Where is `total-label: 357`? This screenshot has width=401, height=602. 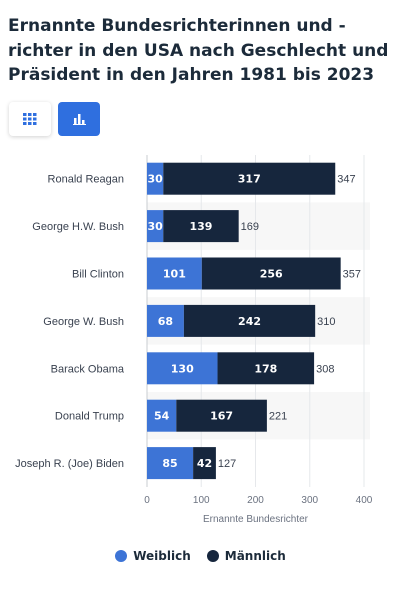 total-label: 357 is located at coordinates (352, 275).